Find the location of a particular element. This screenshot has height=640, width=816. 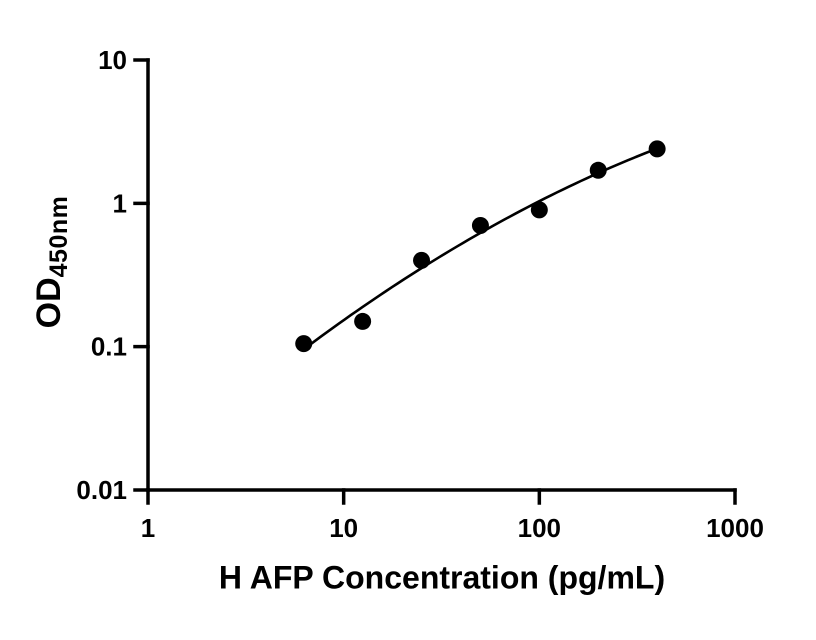

x-tick-label: 100 is located at coordinates (539, 528).